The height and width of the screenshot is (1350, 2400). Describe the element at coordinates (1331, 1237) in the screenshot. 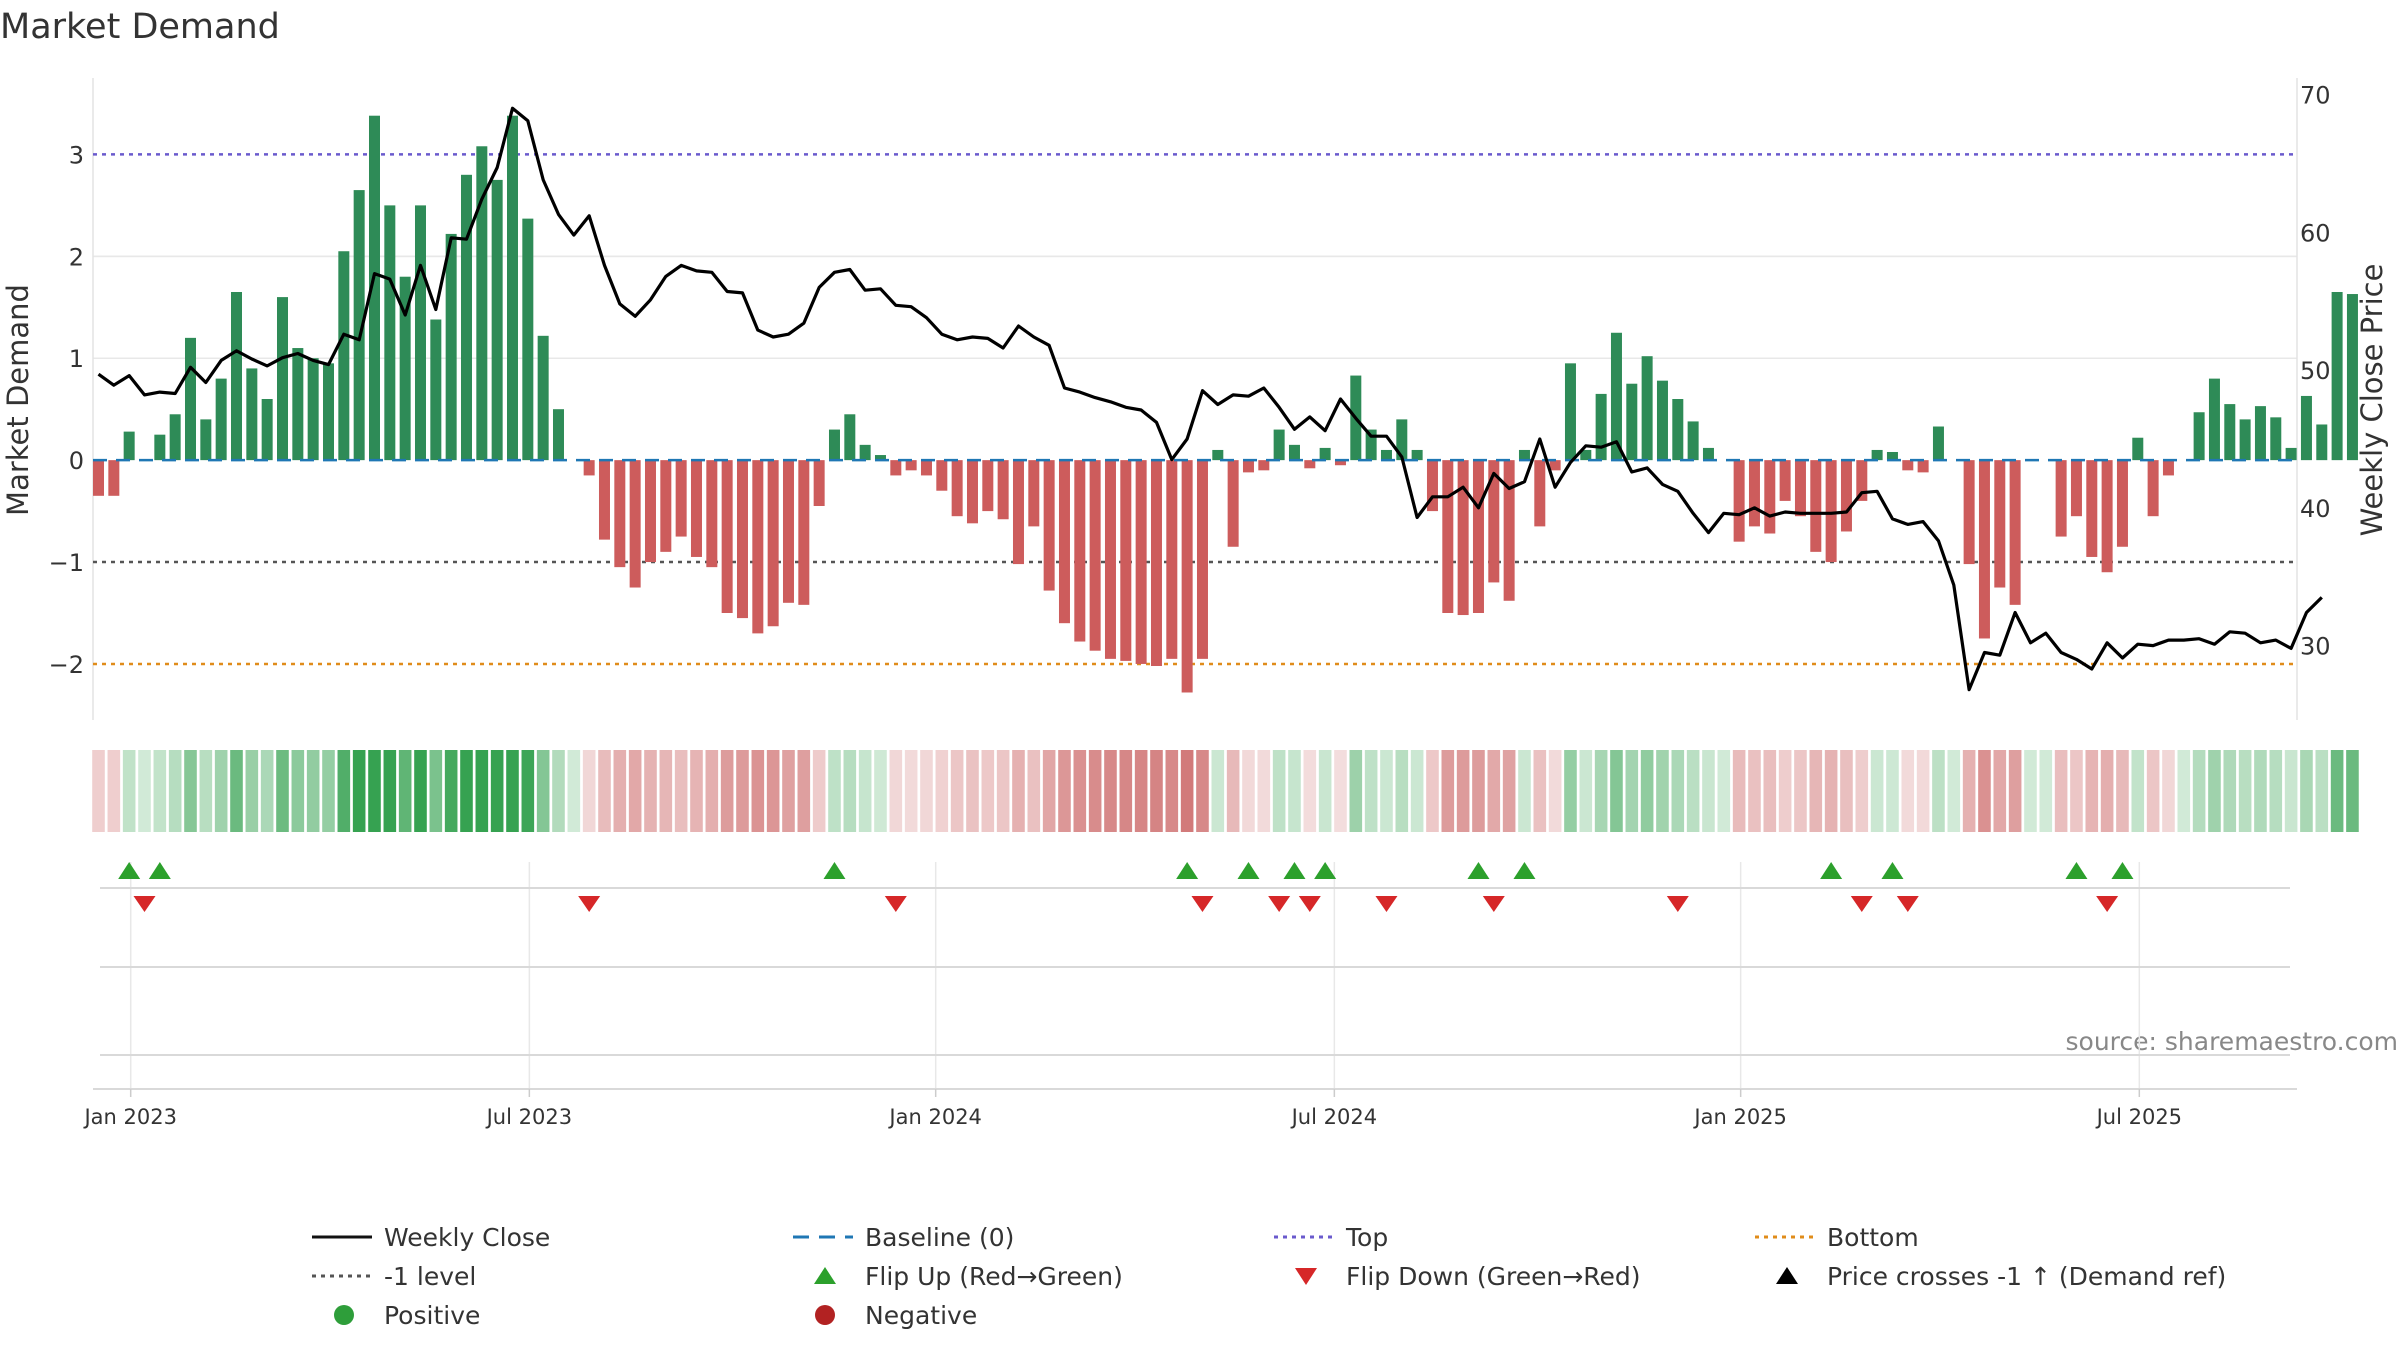

I see `legend-item-2: Top` at that location.